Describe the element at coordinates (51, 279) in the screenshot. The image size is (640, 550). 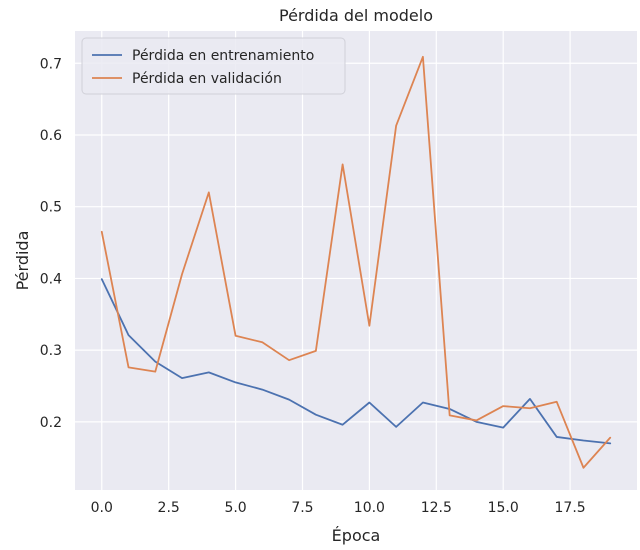
I see `y-tick-label: 0.4` at that location.